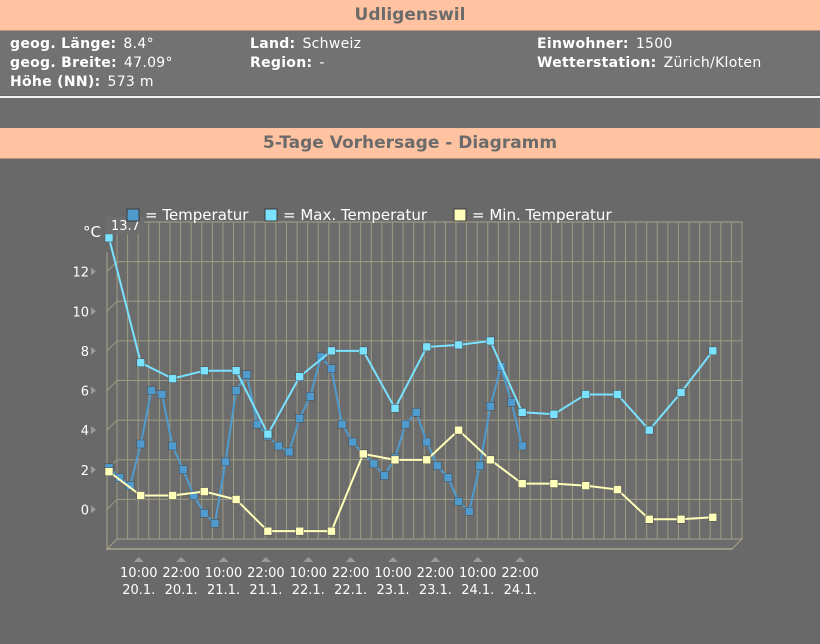 Image resolution: width=820 pixels, height=644 pixels. Describe the element at coordinates (85, 352) in the screenshot. I see `y-tick-label: 8` at that location.